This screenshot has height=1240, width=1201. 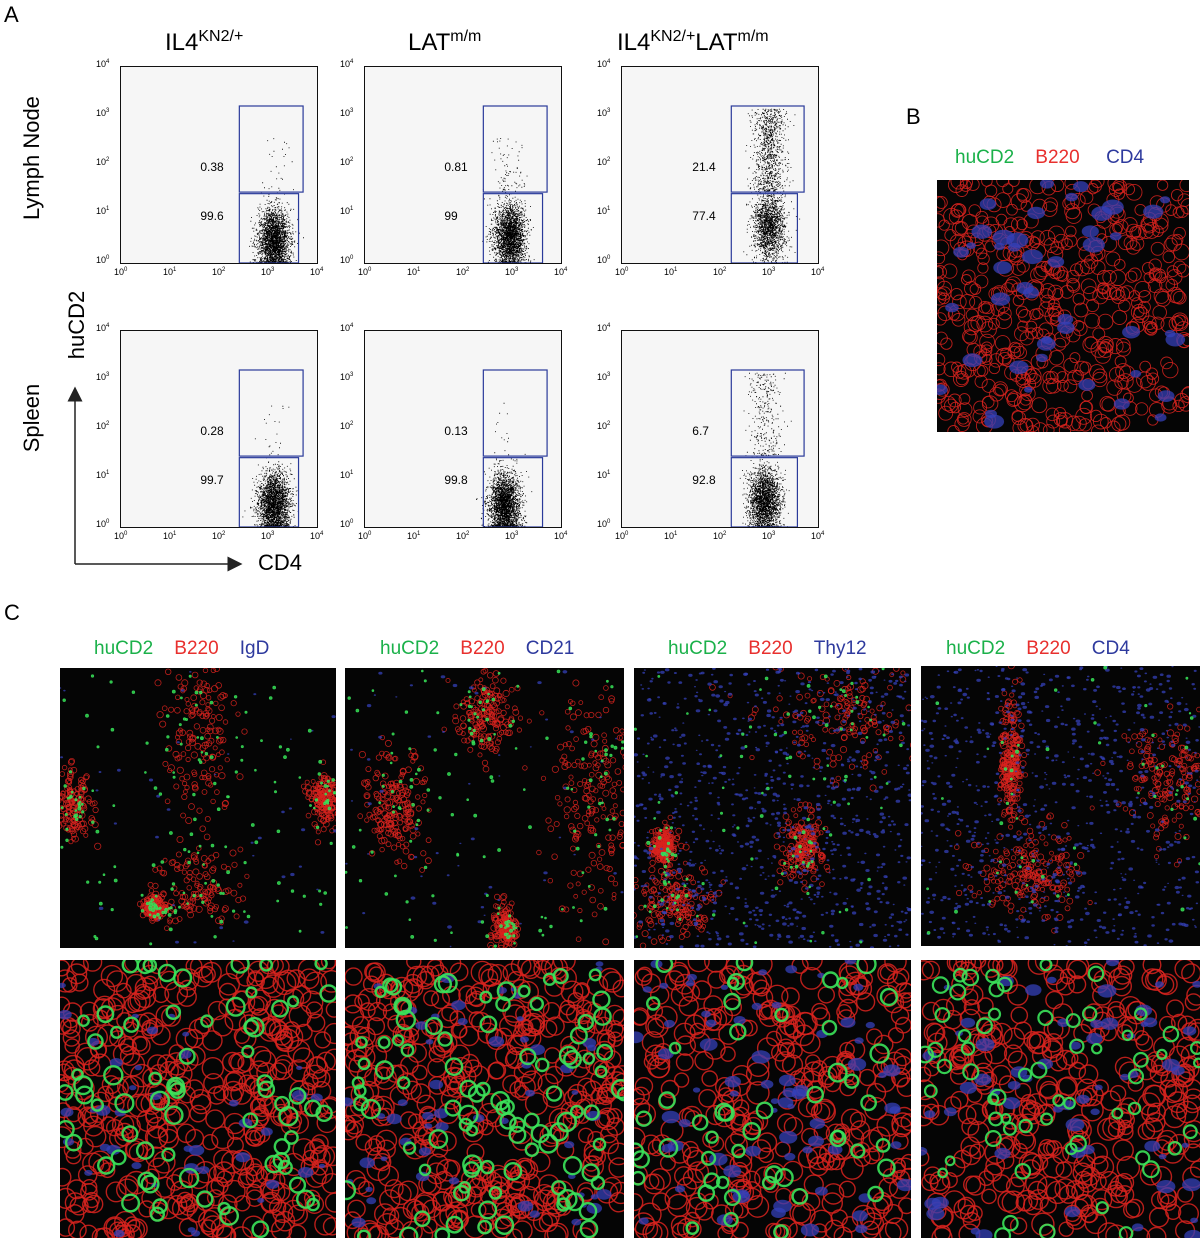 I want to click on gate-lower-percent: 99.6, so click(x=212, y=216).